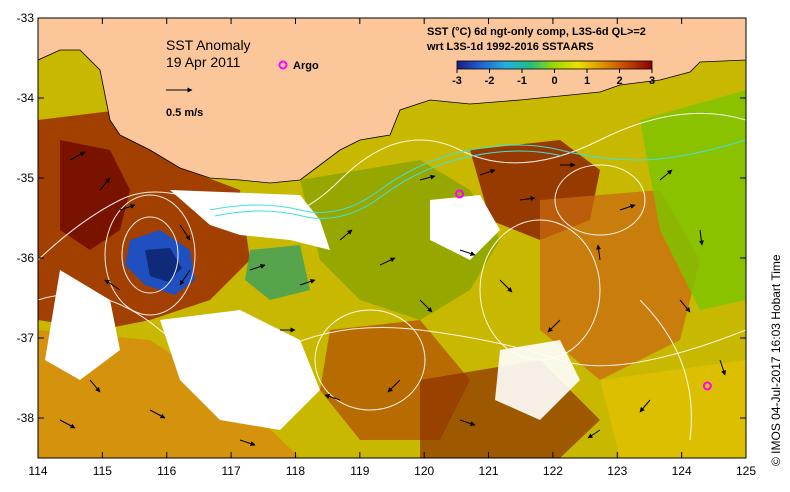  Describe the element at coordinates (26, 418) in the screenshot. I see `lat-tick-label: -38` at that location.